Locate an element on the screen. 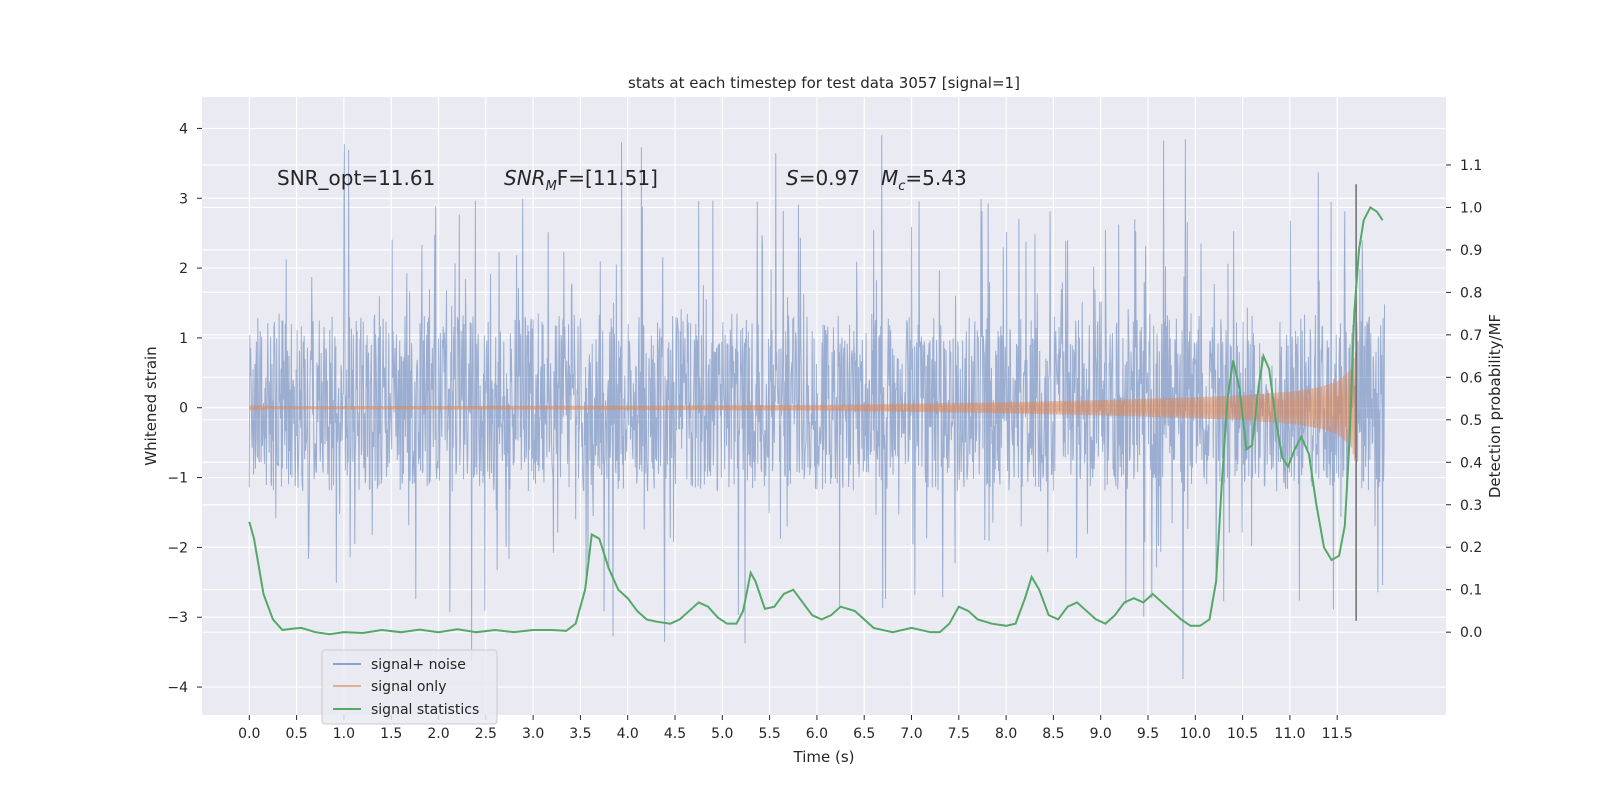  x-tick-label-15: 7.5 is located at coordinates (959, 734).